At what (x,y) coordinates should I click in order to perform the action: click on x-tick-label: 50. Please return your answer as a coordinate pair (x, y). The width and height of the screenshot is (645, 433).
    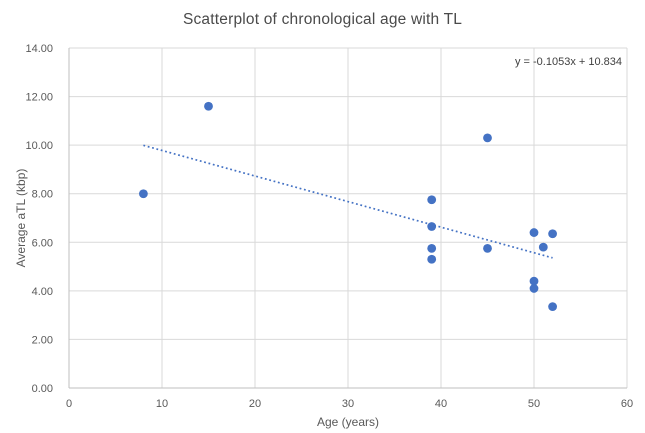
    Looking at the image, I should click on (534, 404).